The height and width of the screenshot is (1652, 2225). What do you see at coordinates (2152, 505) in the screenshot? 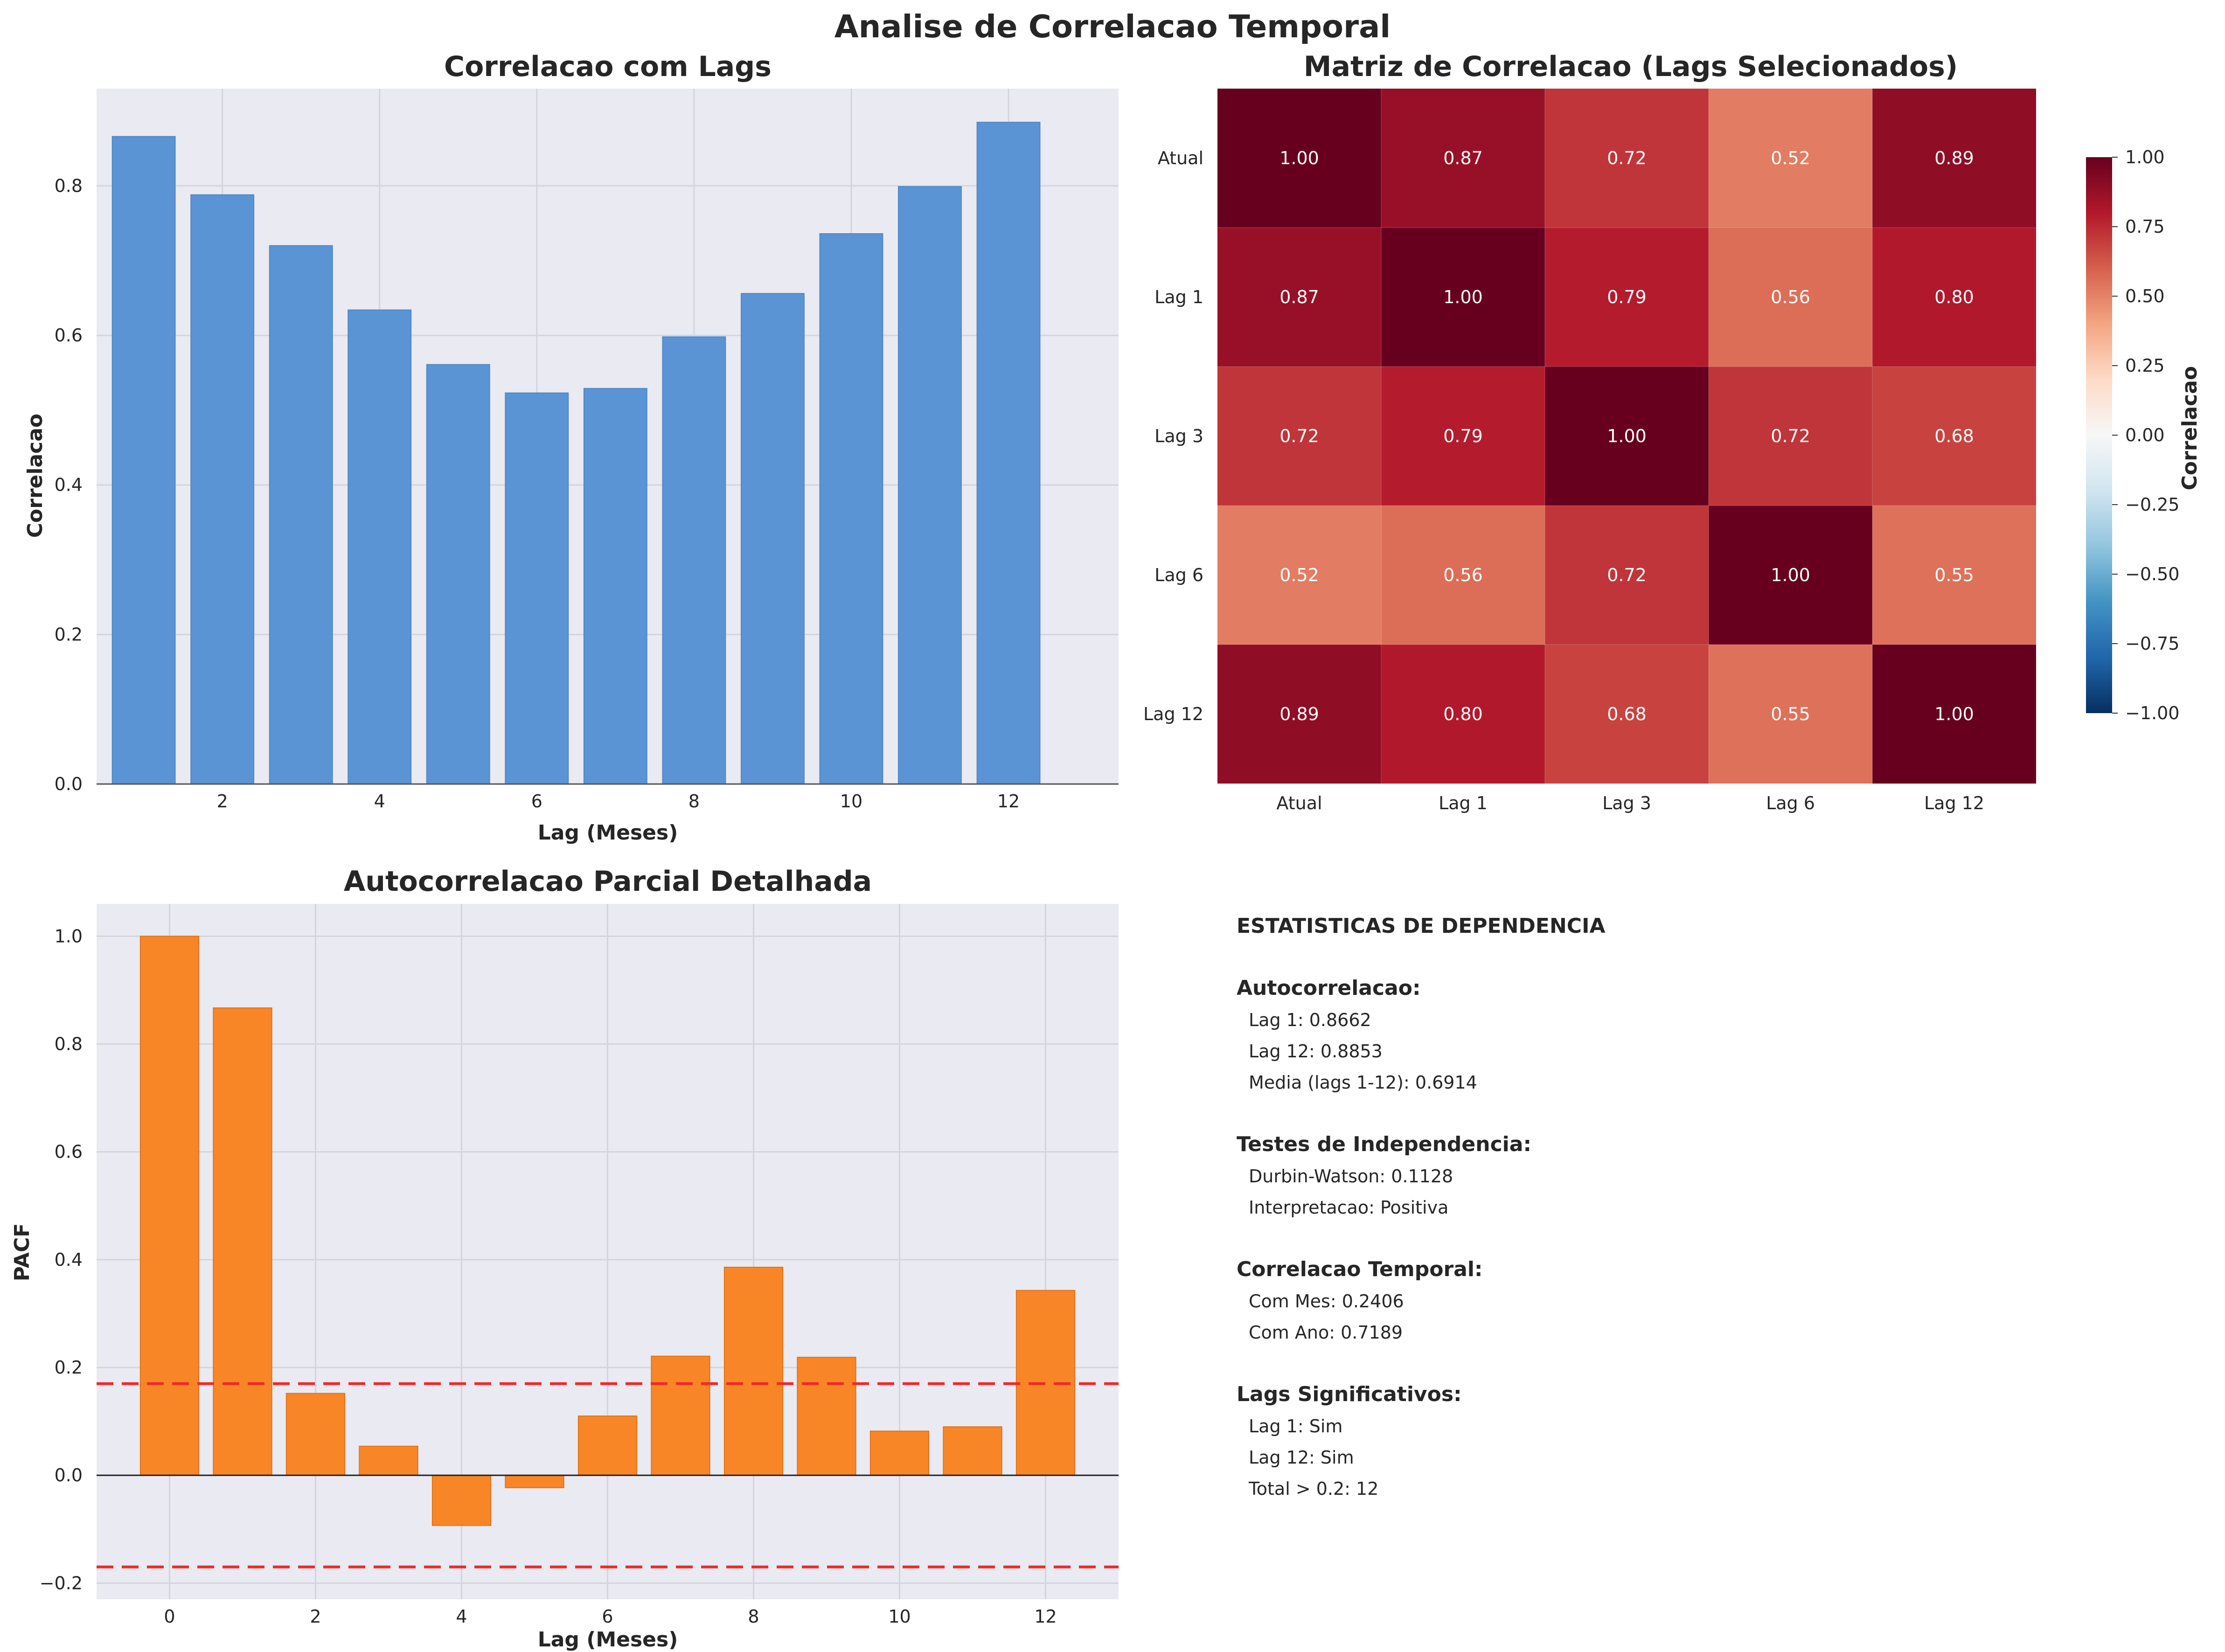
I see `colorbar-tick-label: −0.25` at bounding box center [2152, 505].